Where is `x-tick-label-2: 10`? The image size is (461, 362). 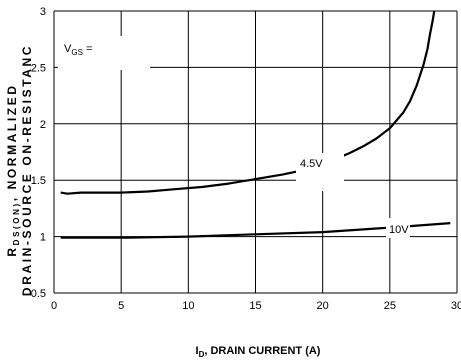 x-tick-label-2: 10 is located at coordinates (188, 306).